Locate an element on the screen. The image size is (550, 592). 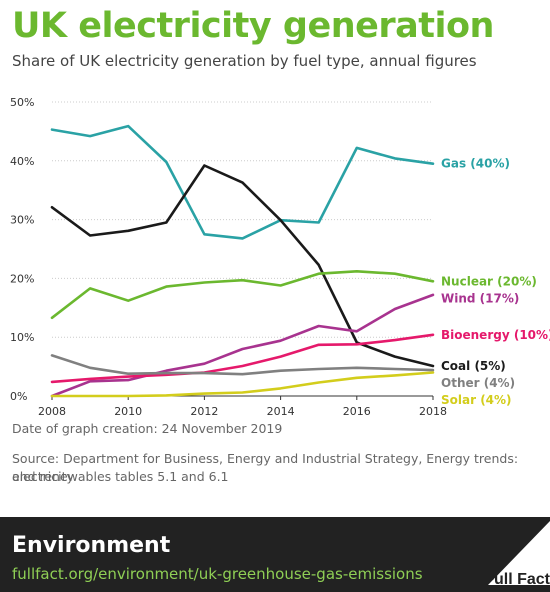
logo-triangle-icon is located at coordinates (519, 553).